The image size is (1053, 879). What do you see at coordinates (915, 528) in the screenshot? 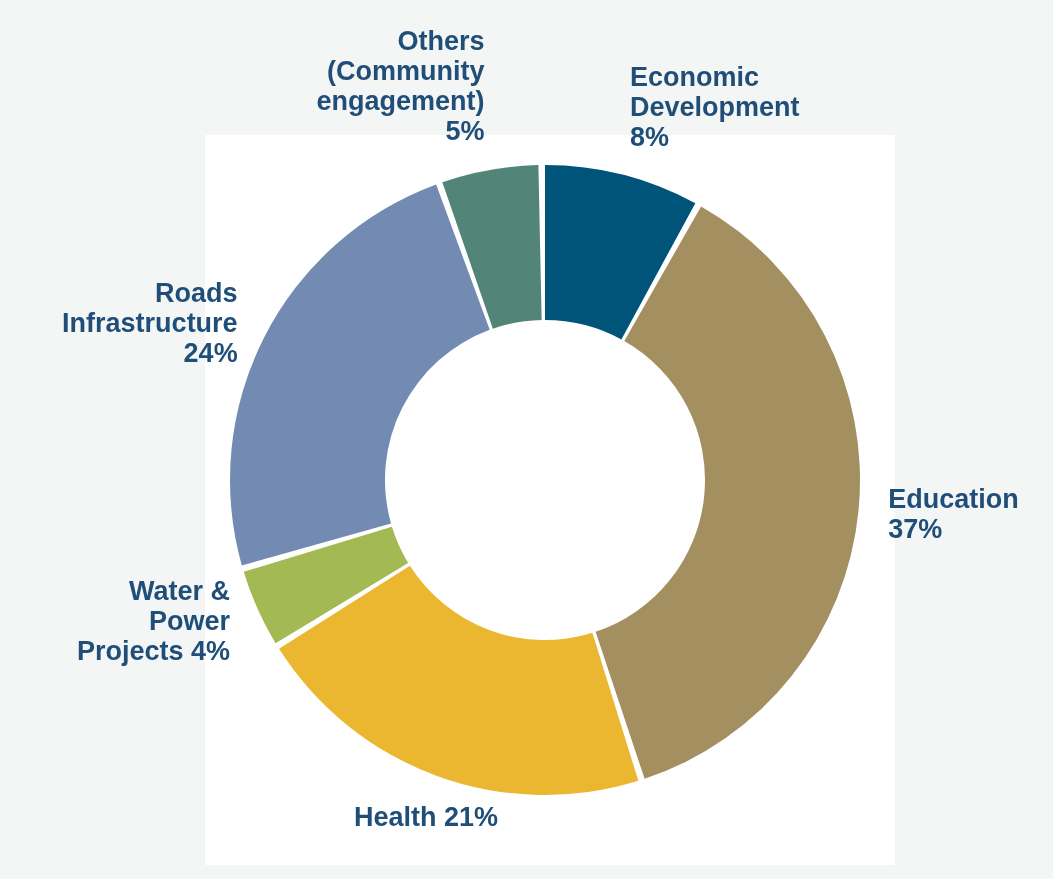
I see `data-label: 37%` at bounding box center [915, 528].